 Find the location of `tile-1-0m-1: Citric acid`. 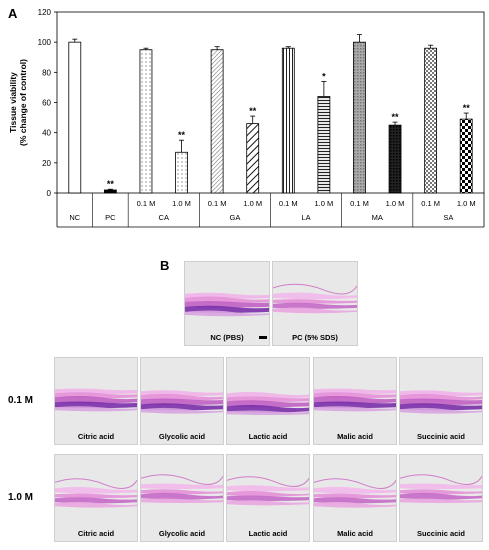

tile-1-0m-1: Citric acid is located at coordinates (96, 498).